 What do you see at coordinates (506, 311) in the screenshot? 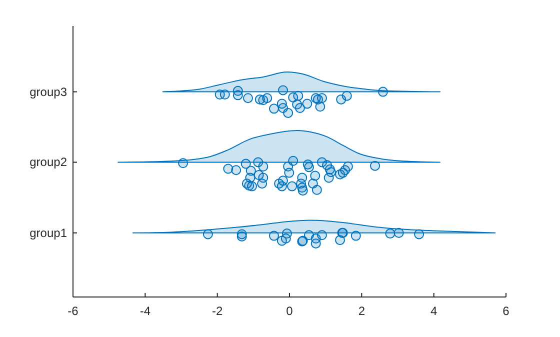
I see `x-tick-label: 6` at bounding box center [506, 311].